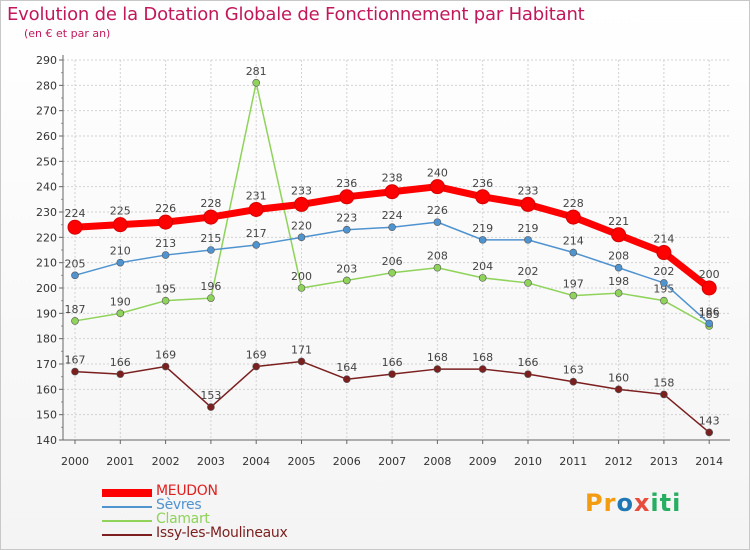 This screenshot has height=550, width=750. Describe the element at coordinates (46, 263) in the screenshot. I see `y-tick-label: 210` at that location.